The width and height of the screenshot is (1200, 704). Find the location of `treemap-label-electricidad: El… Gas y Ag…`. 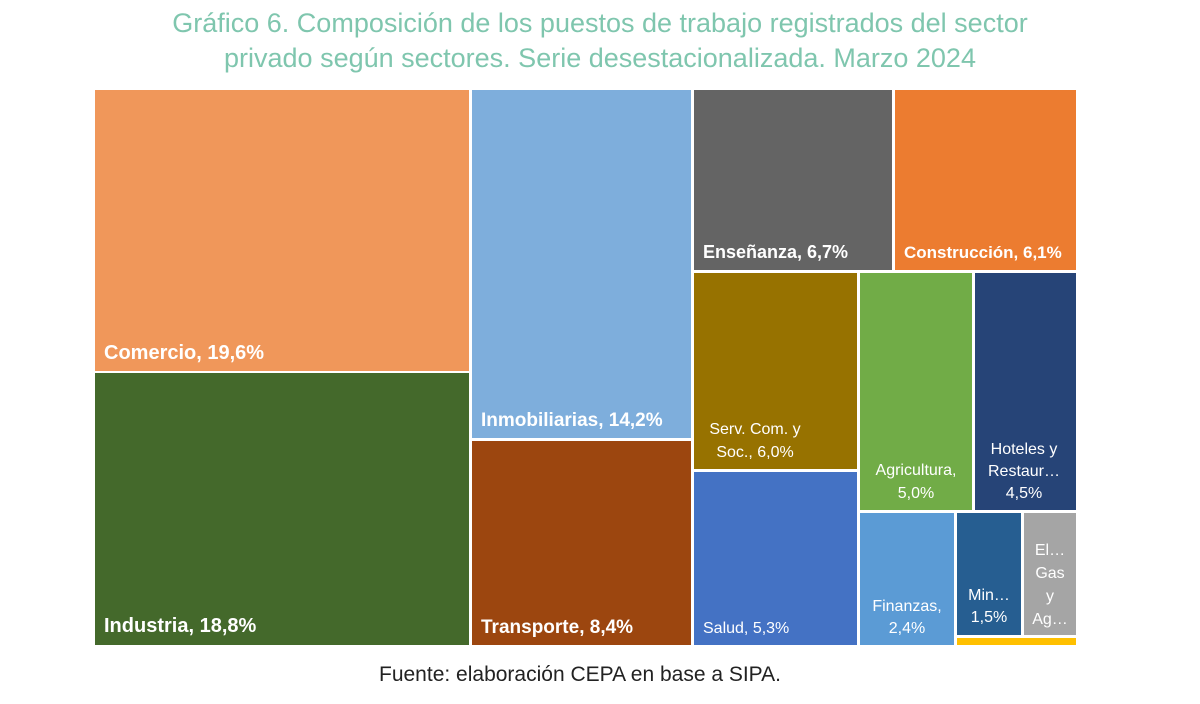

treemap-label-electricidad: El… Gas y Ag… is located at coordinates (1050, 585).